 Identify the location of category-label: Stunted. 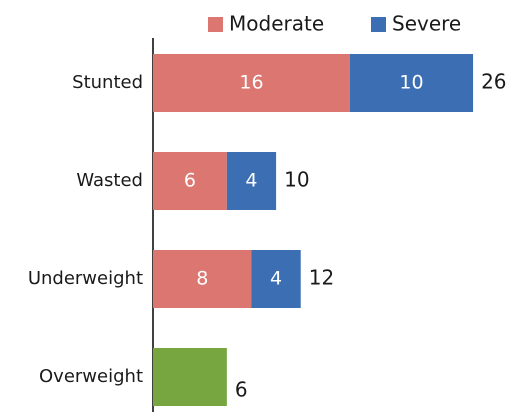
(107, 82).